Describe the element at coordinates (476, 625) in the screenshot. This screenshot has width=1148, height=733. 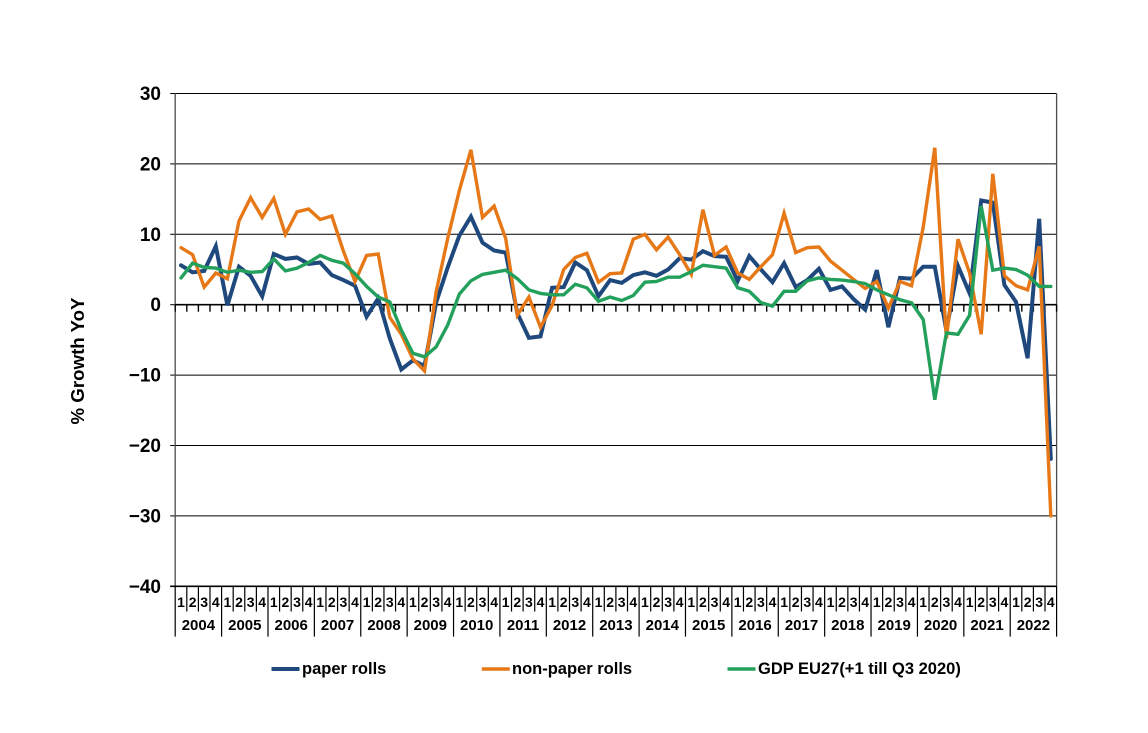
I see `svg-text: 2010` at that location.